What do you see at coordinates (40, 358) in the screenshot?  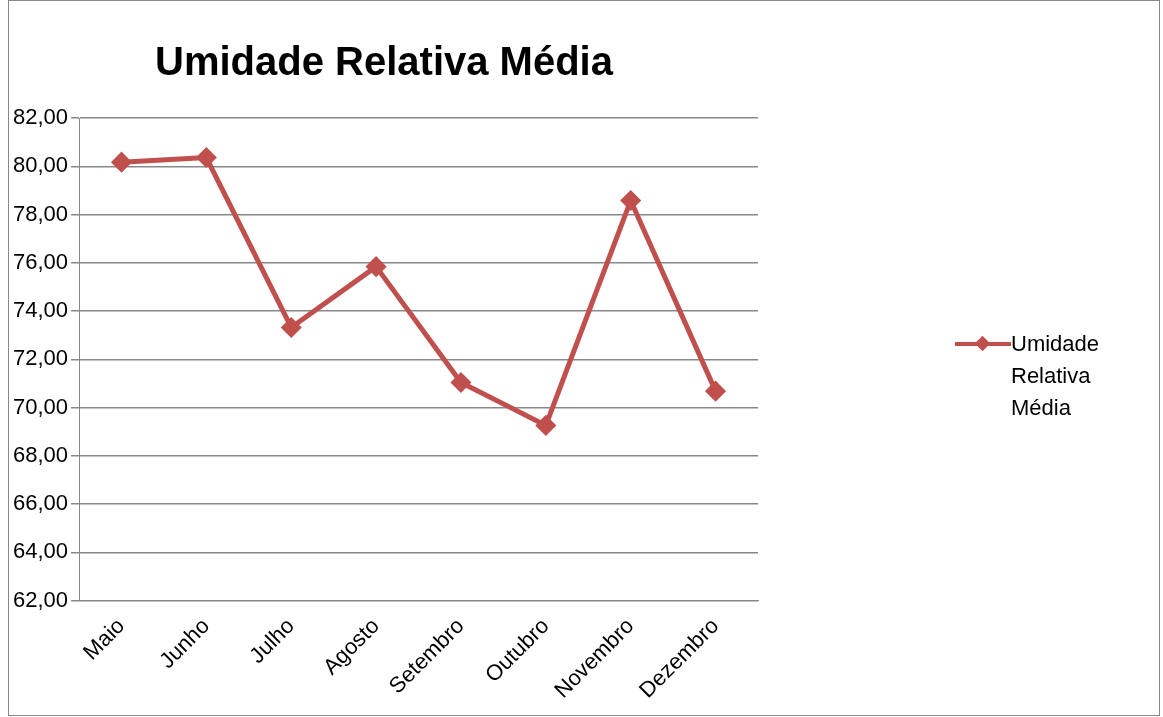 I see `y-tick-label: 72,00` at bounding box center [40, 358].